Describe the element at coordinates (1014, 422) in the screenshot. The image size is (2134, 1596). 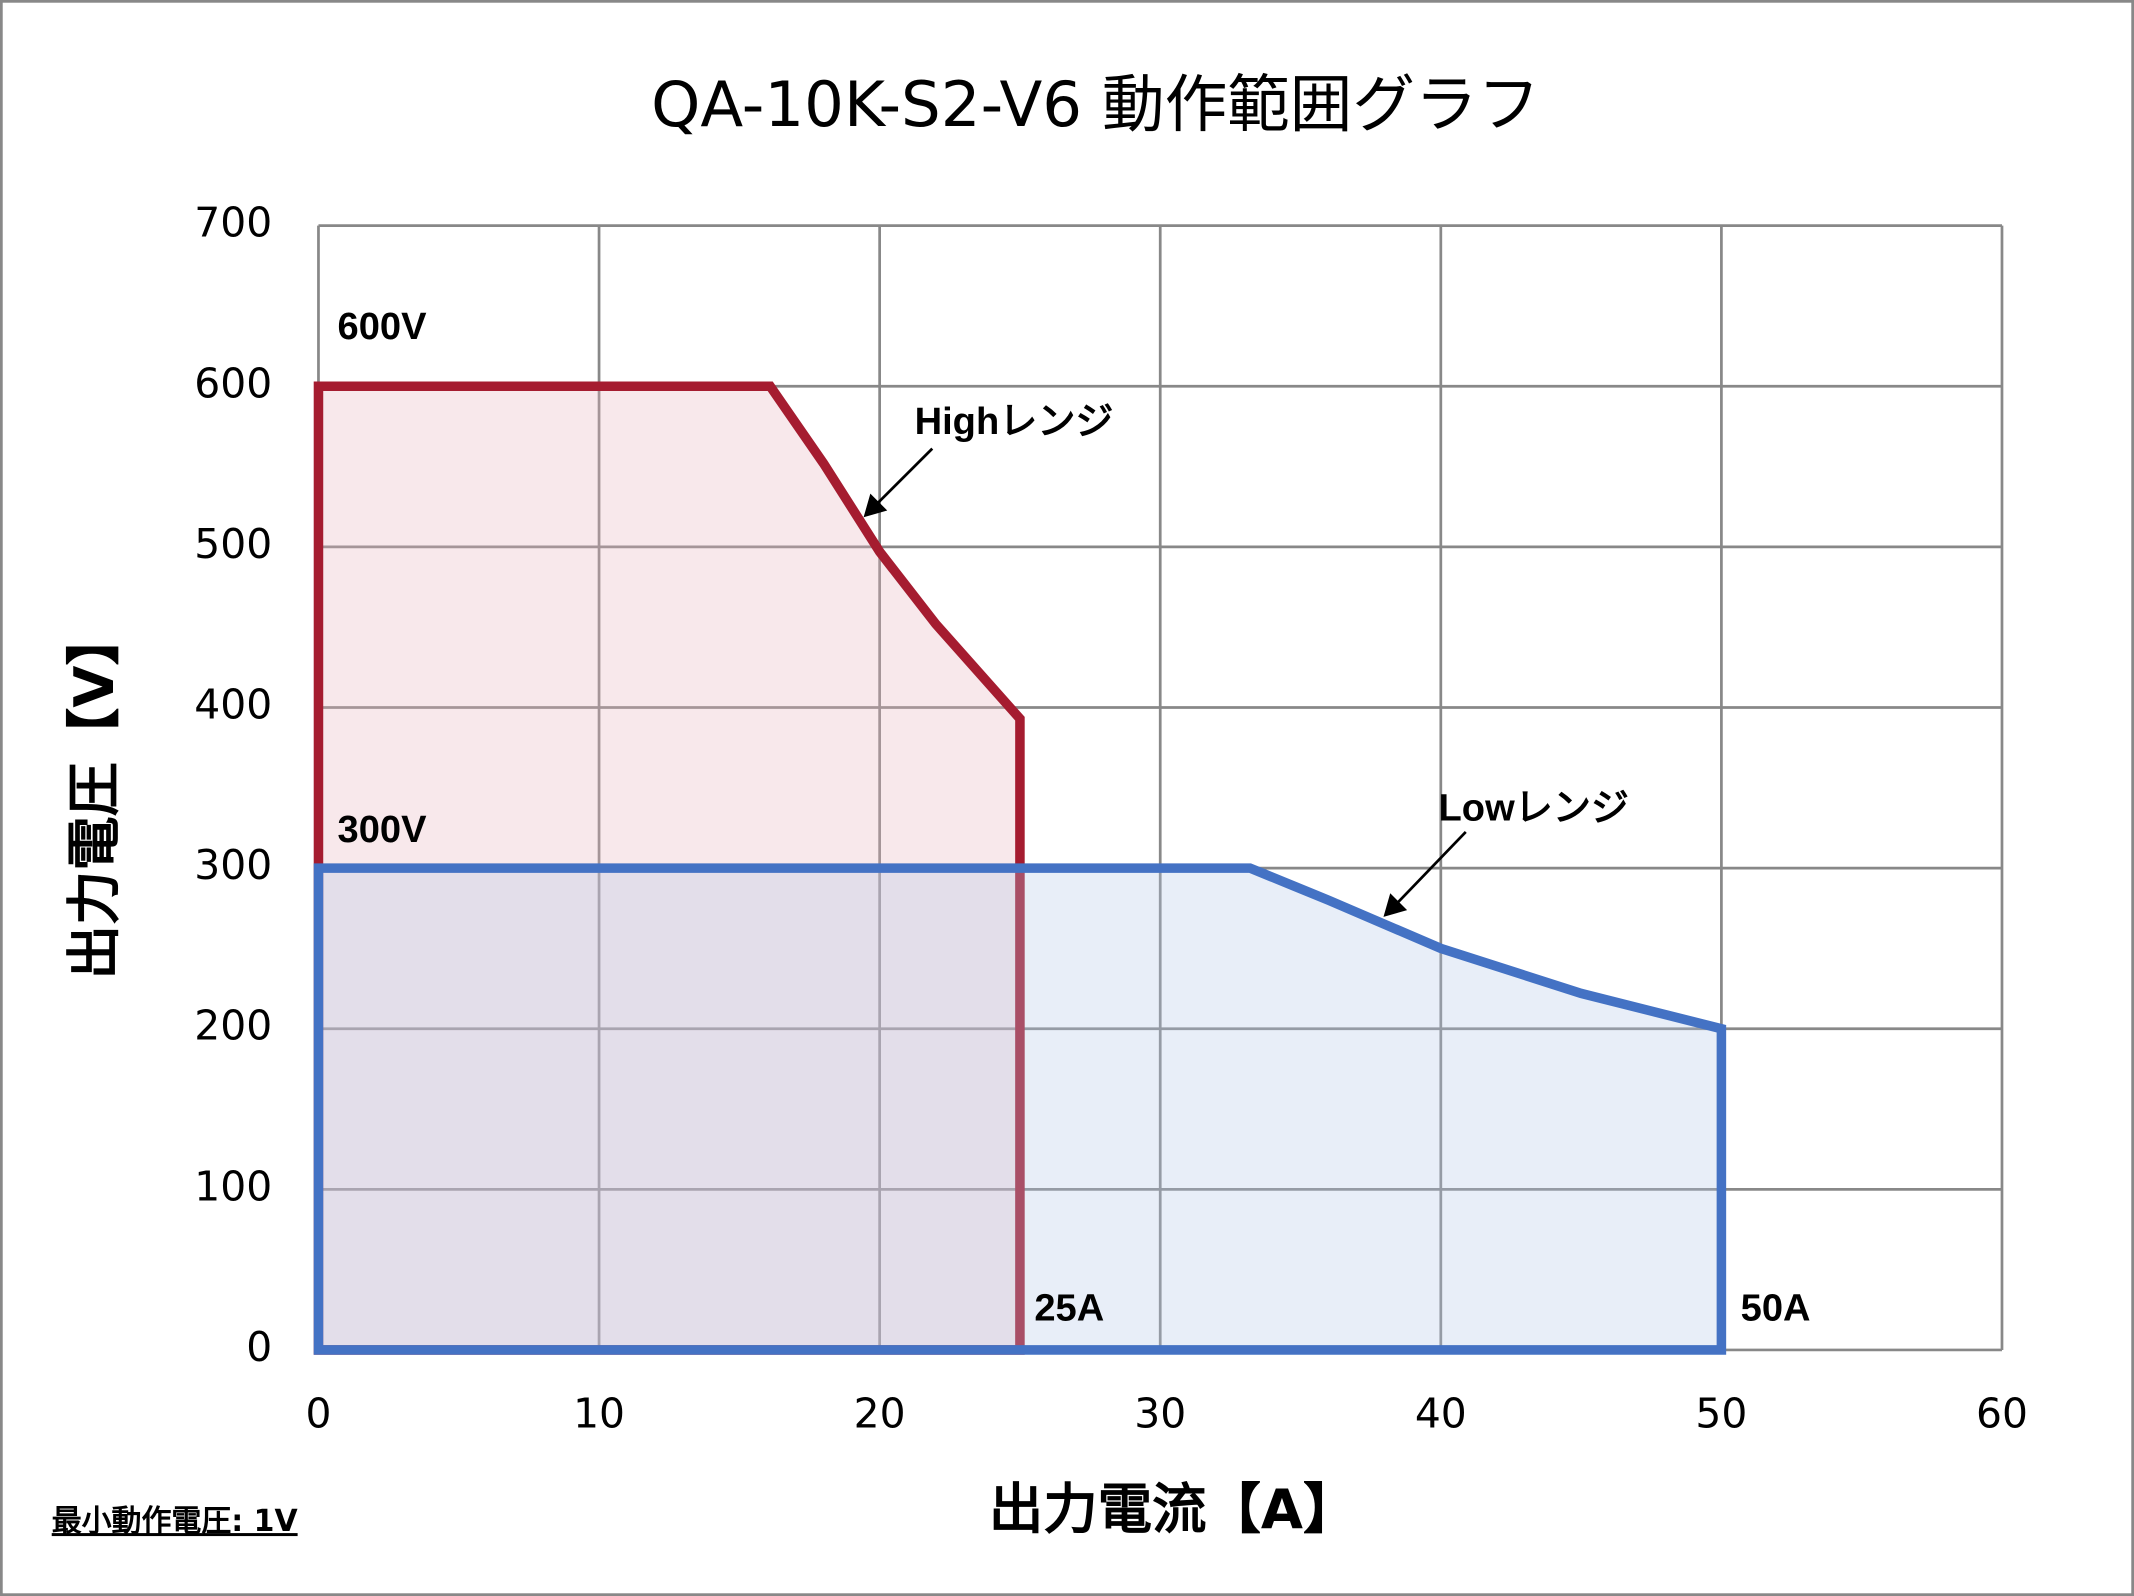
I see `series-label: Highレンジ` at that location.